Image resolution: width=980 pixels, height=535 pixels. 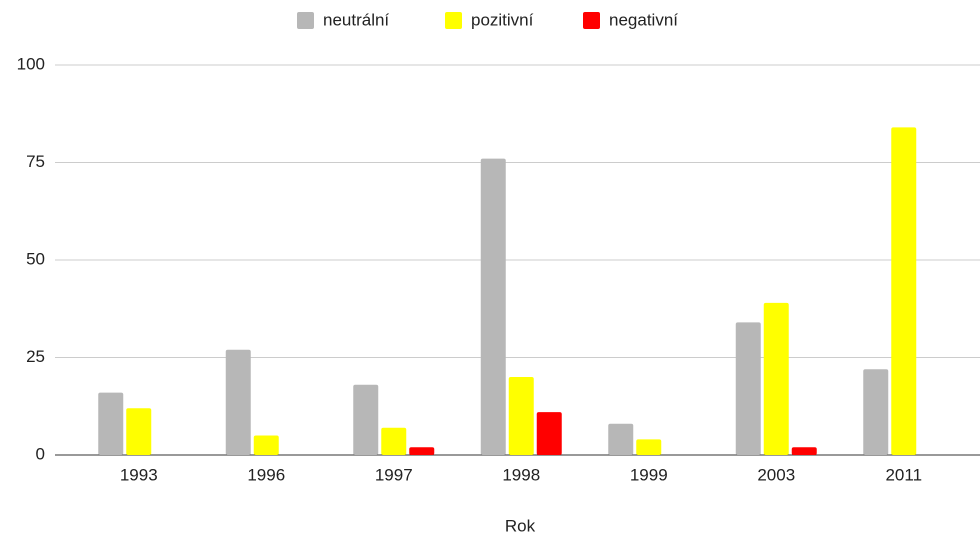 What do you see at coordinates (903, 474) in the screenshot?
I see `x-tick-label: 2011` at bounding box center [903, 474].